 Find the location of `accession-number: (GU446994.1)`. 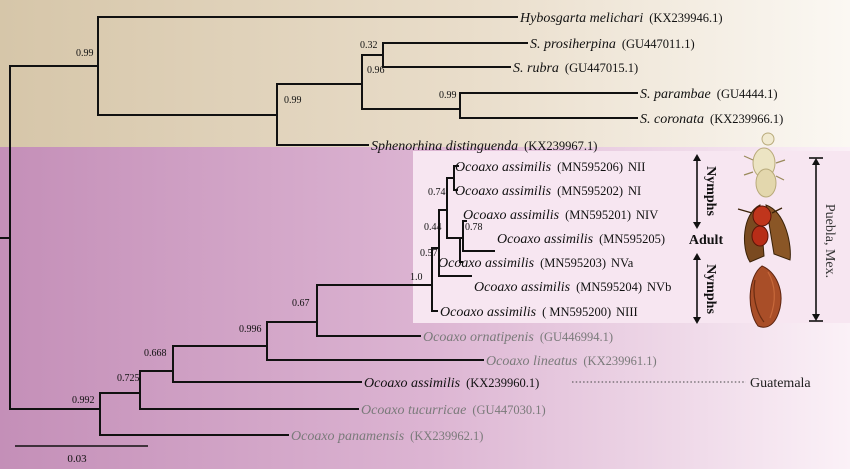

accession-number: (GU446994.1) is located at coordinates (576, 337).